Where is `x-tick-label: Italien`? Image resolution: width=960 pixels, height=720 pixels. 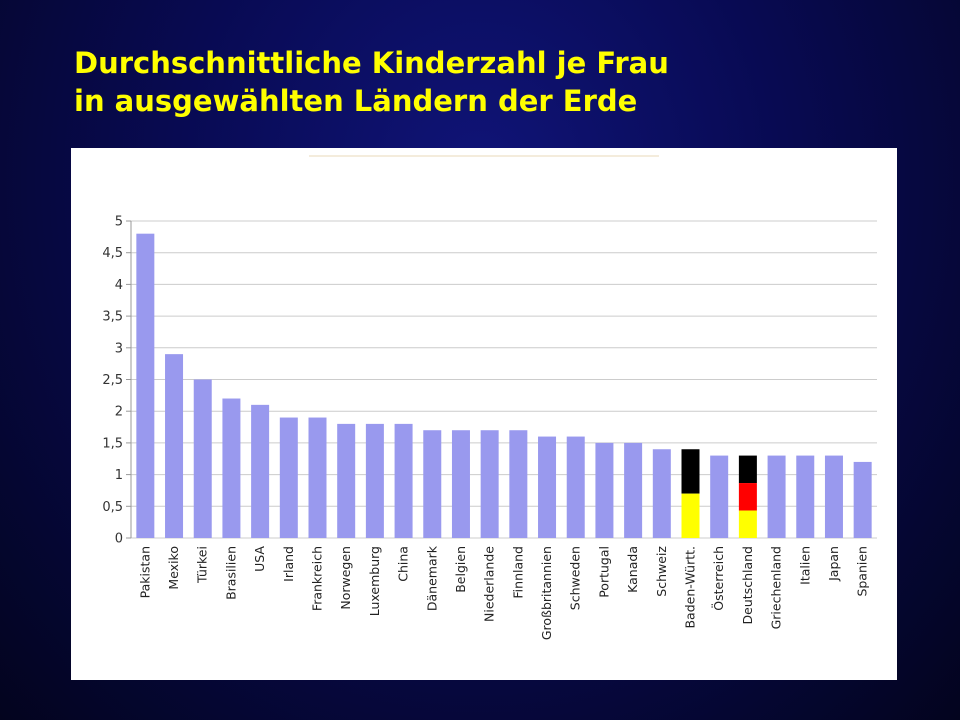
x-tick-label: Italien is located at coordinates (804, 565).